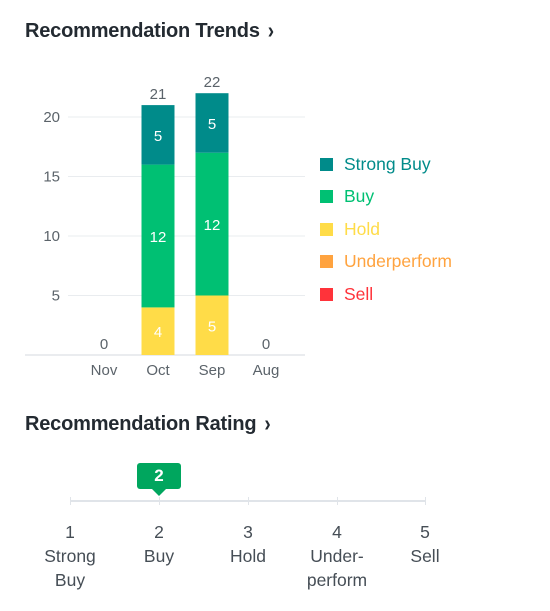  I want to click on bar-total-label: 21, so click(158, 94).